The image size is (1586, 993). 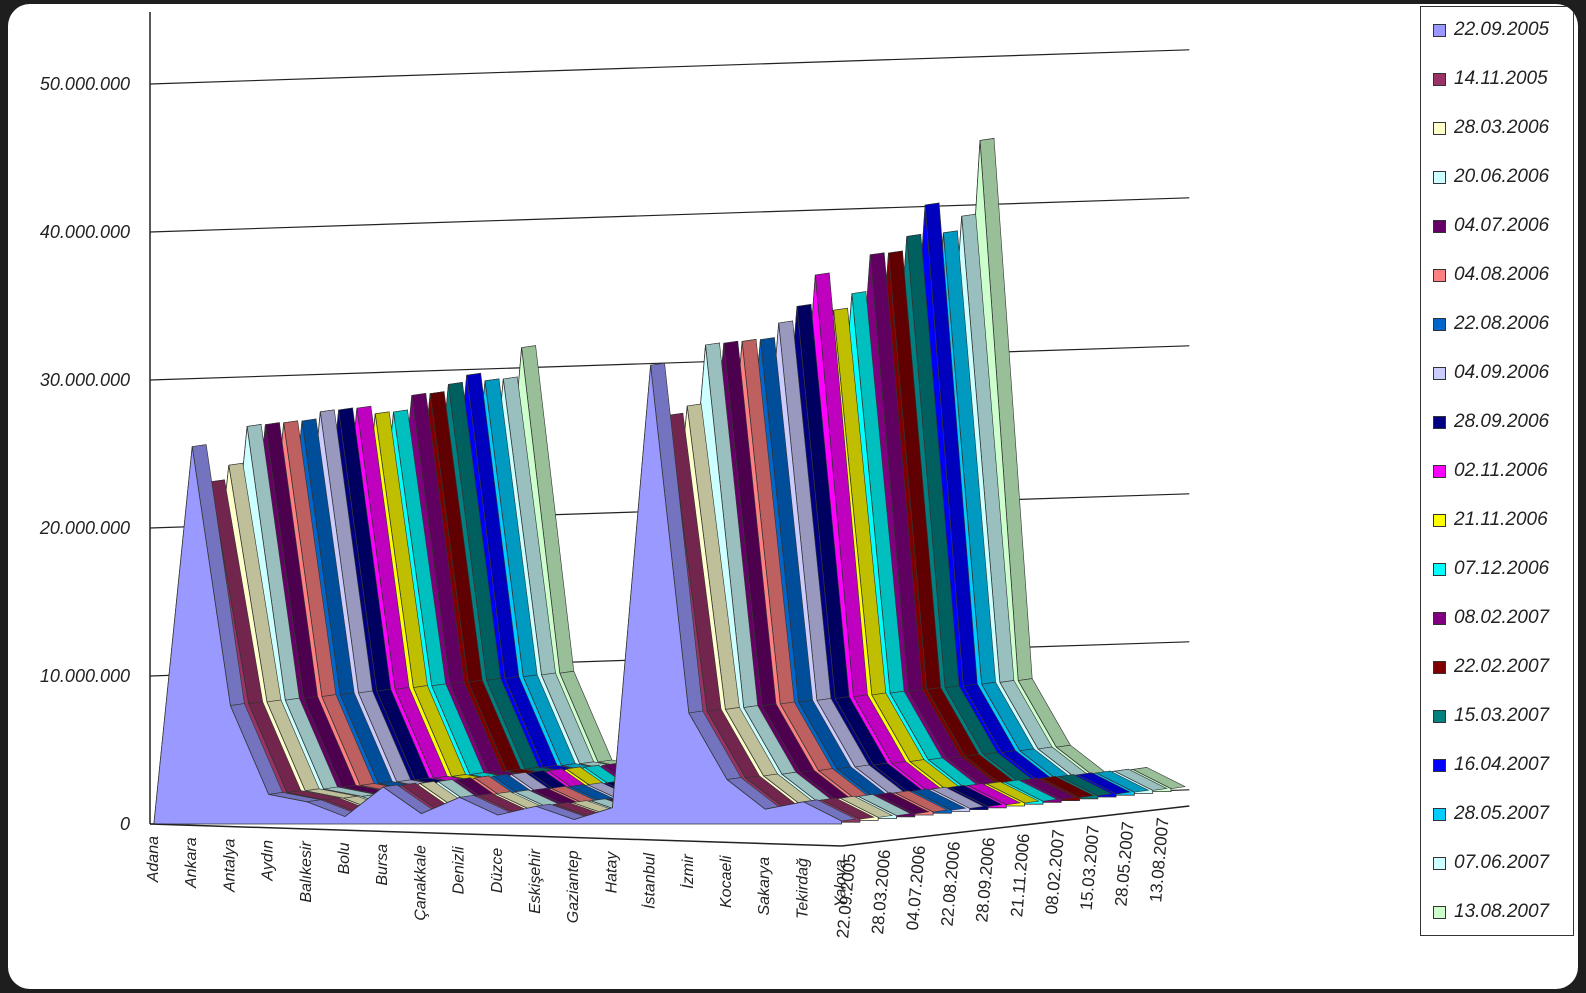 I want to click on x-axis, so click(x=495, y=835).